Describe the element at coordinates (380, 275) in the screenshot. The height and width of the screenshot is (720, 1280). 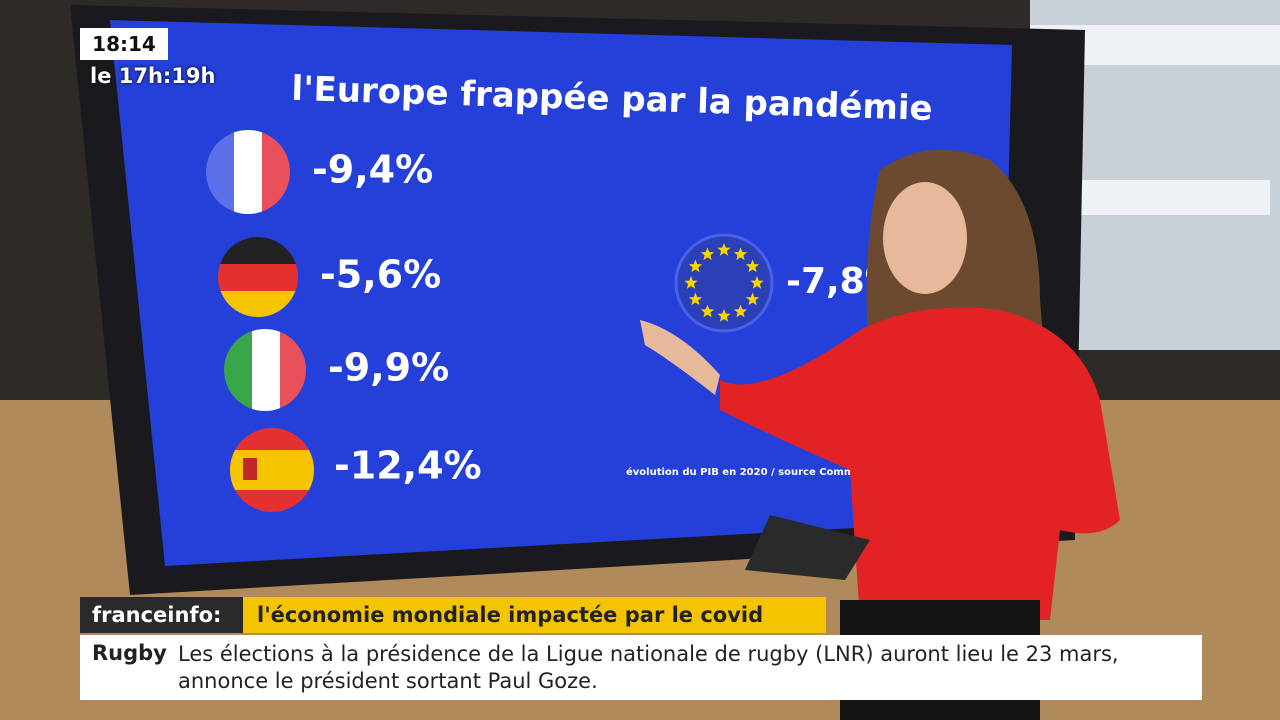
I see `gdp-value: -5,6%` at that location.